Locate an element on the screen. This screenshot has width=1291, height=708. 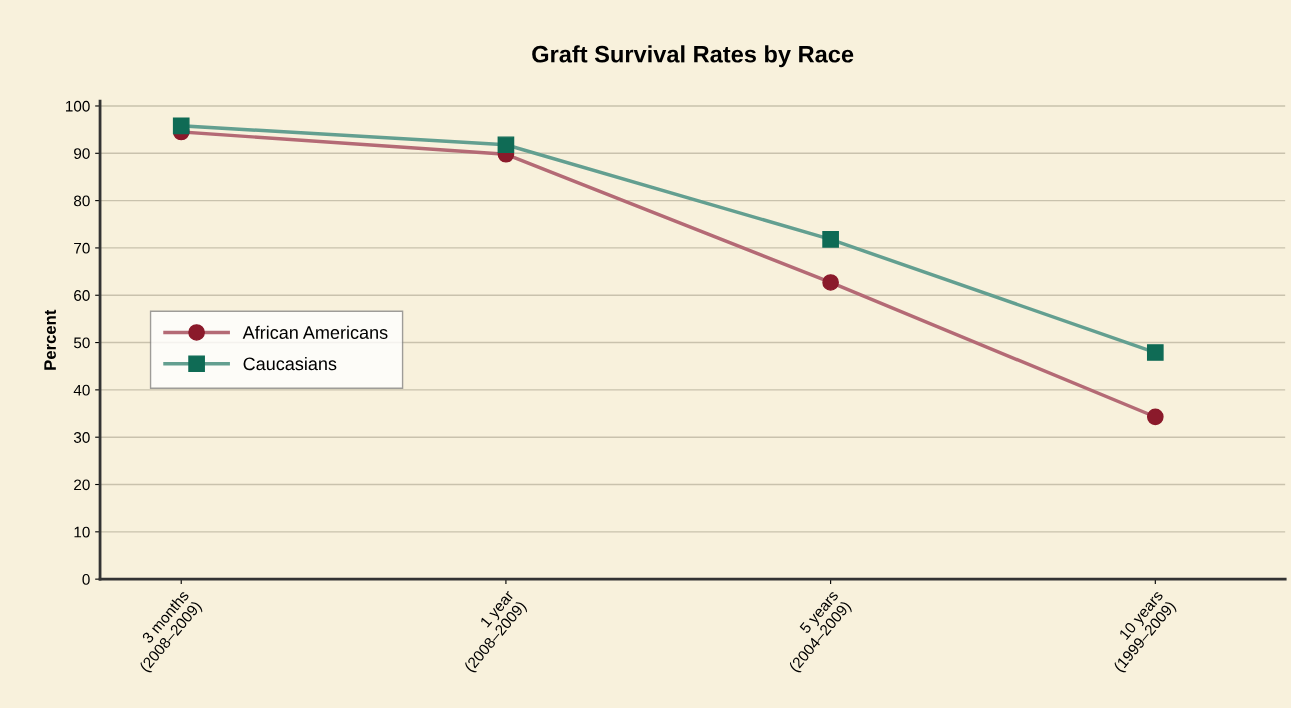
legend-label: Caucasians is located at coordinates (290, 363).